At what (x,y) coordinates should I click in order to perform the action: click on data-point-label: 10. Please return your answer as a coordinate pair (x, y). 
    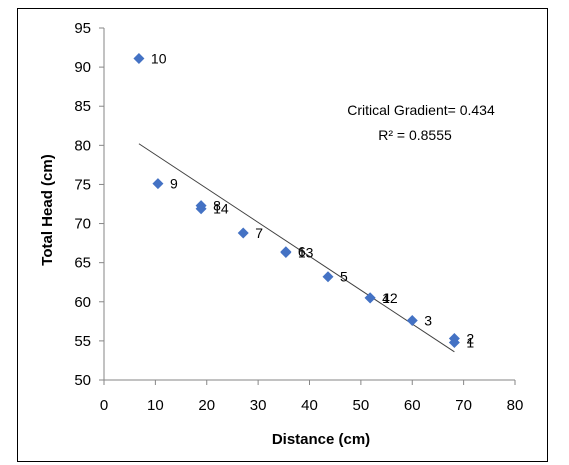
    Looking at the image, I should click on (159, 59).